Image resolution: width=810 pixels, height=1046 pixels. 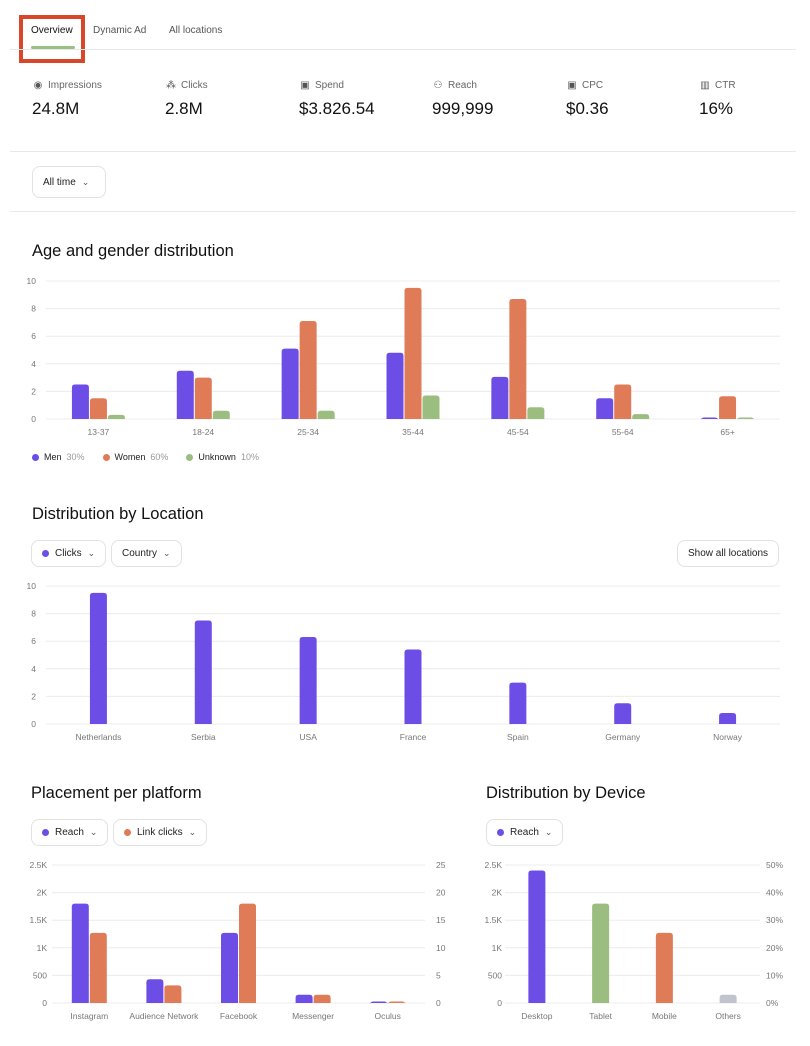 What do you see at coordinates (441, 893) in the screenshot?
I see `y2-tick-label: 20` at bounding box center [441, 893].